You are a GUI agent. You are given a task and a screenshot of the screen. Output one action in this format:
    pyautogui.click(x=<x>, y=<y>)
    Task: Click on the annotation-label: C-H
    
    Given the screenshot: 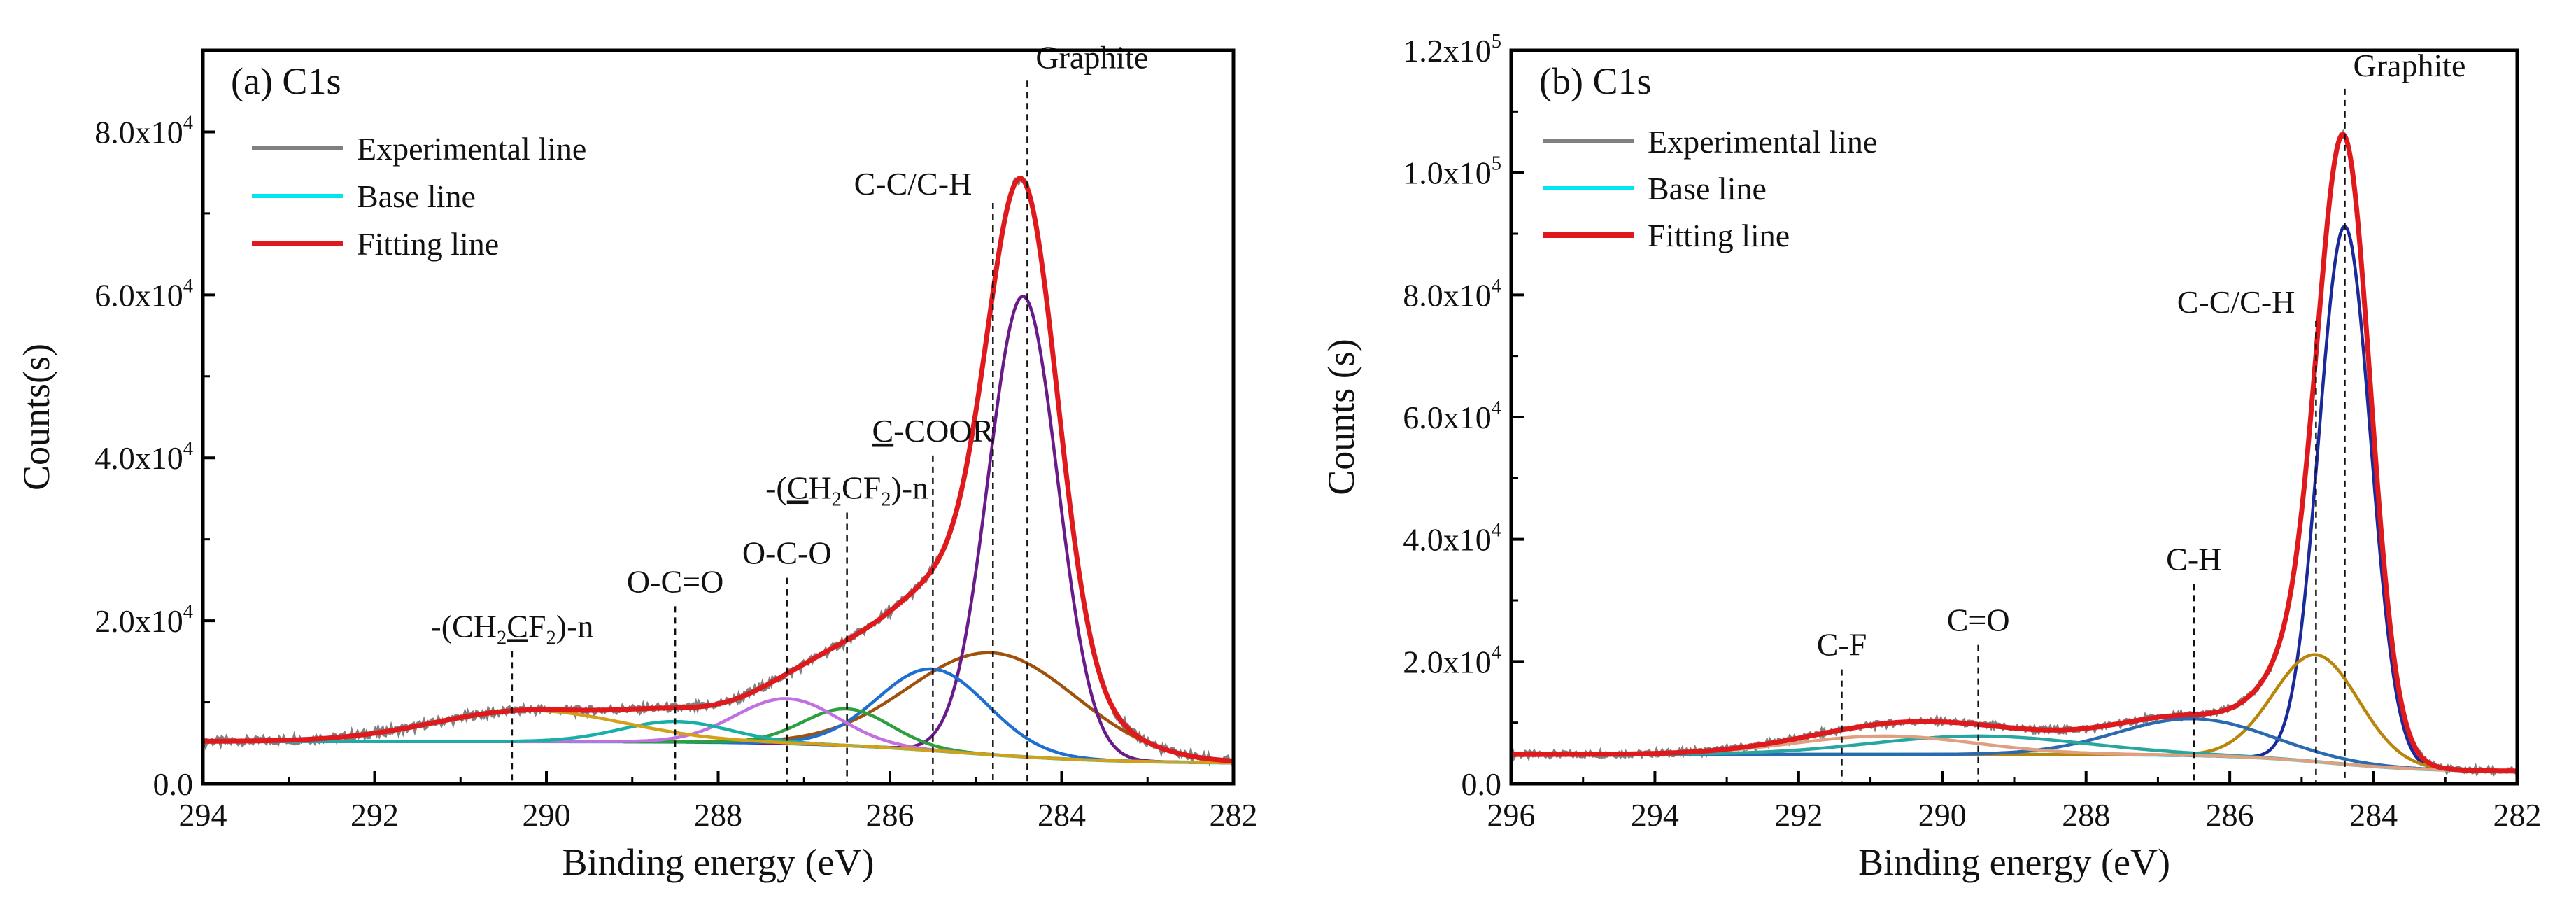 What is the action you would take?
    pyautogui.click(x=2193, y=559)
    